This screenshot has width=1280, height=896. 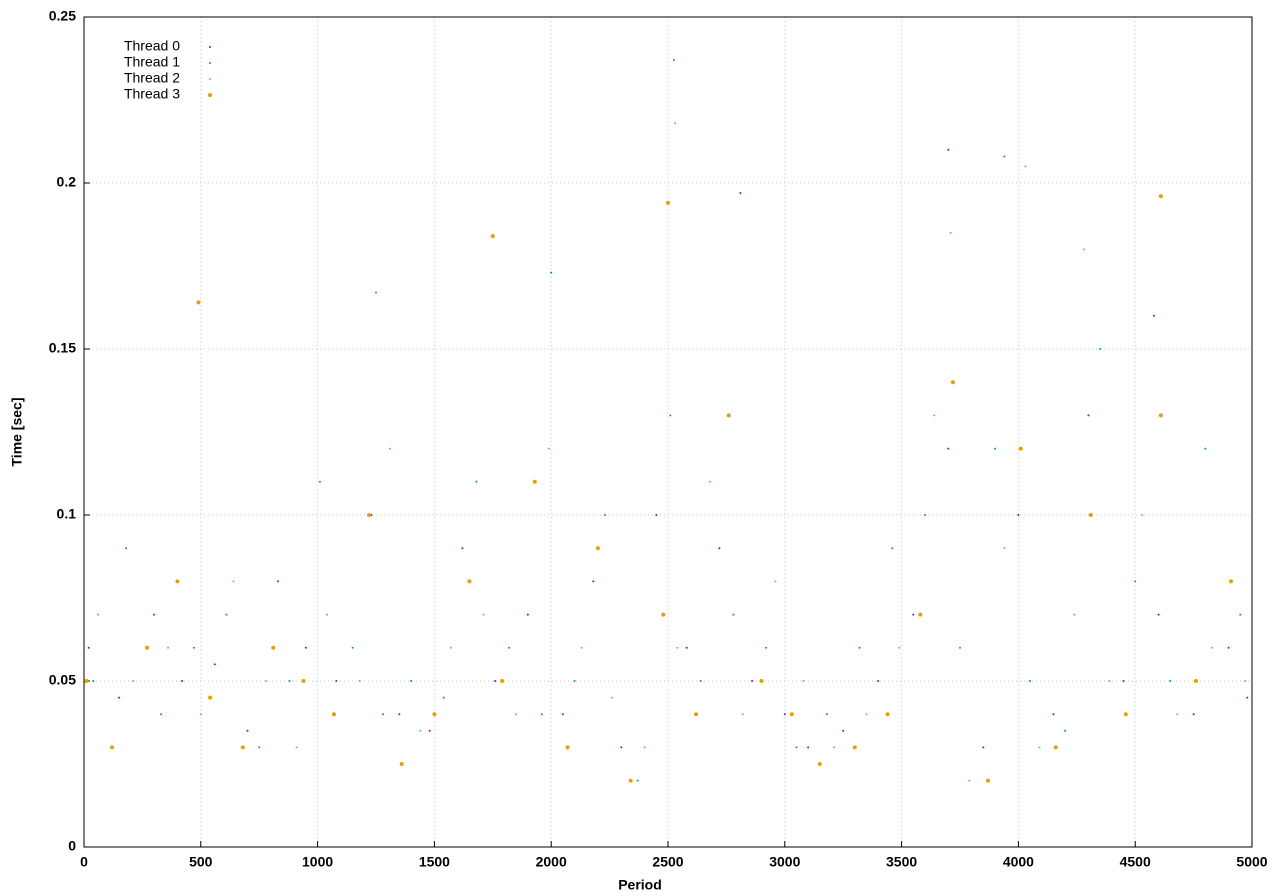 What do you see at coordinates (201, 862) in the screenshot?
I see `x-tick-label: 500` at bounding box center [201, 862].